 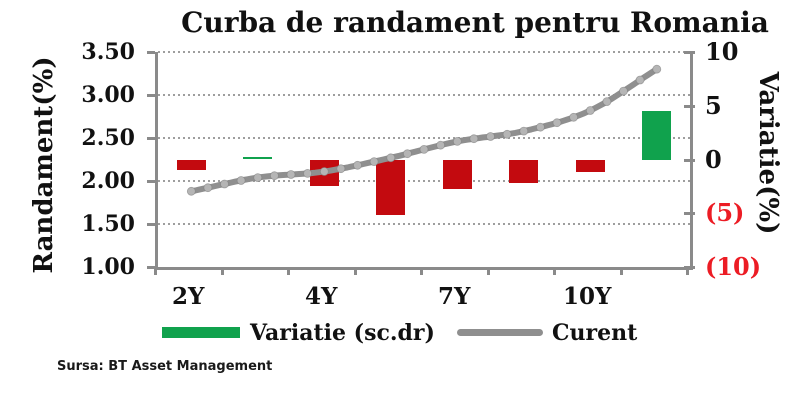 I want to click on right-axis-tick-label: 10, so click(x=722, y=51).